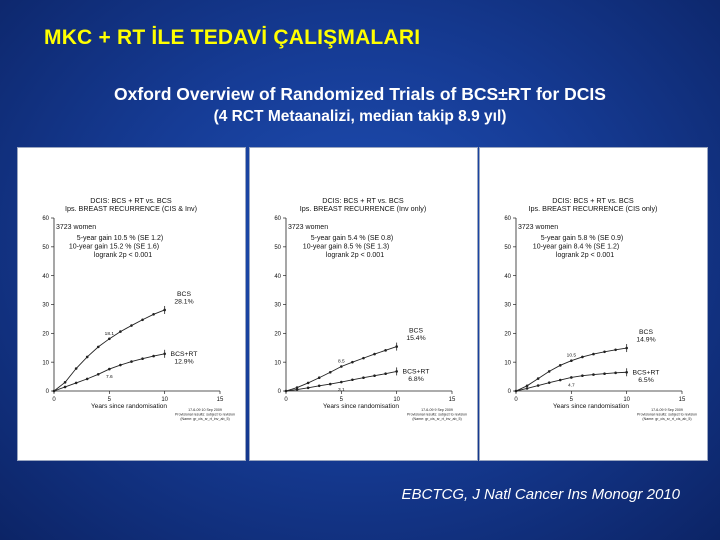  What do you see at coordinates (540, 494) in the screenshot?
I see `citation: EBCTCG, J Natl Cancer Ins Monogr 2010` at bounding box center [540, 494].